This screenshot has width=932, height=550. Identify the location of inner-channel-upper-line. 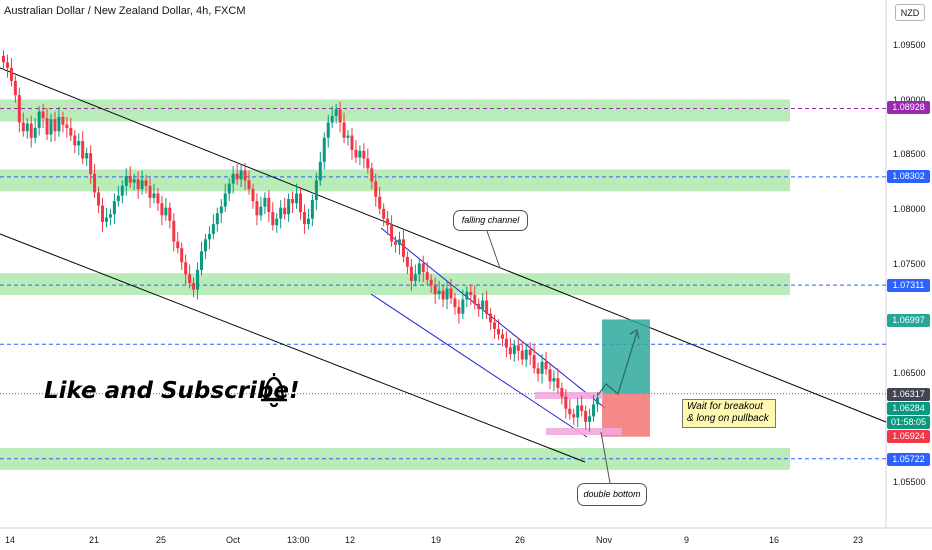
(493, 318).